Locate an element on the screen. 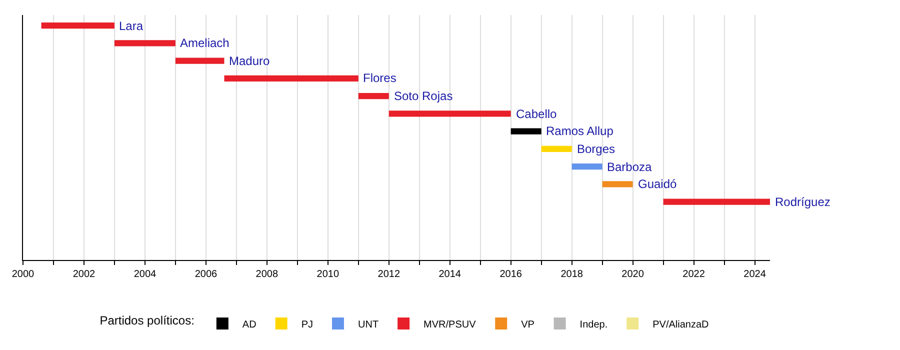 Image resolution: width=900 pixels, height=350 pixels. y-tick-label: Maduro is located at coordinates (249, 61).